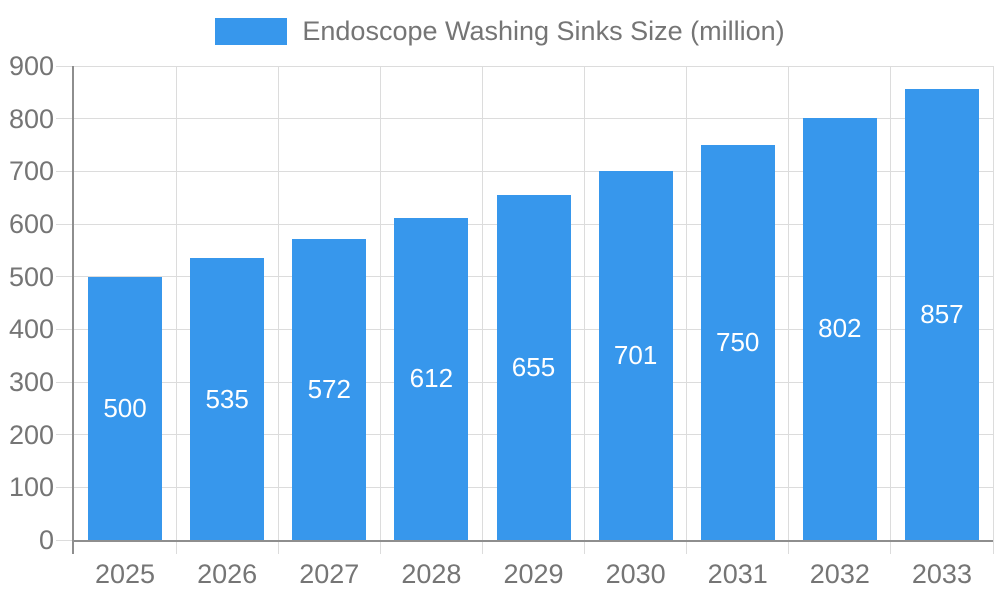 The image size is (1000, 600). I want to click on bar-value-label: 572, so click(329, 388).